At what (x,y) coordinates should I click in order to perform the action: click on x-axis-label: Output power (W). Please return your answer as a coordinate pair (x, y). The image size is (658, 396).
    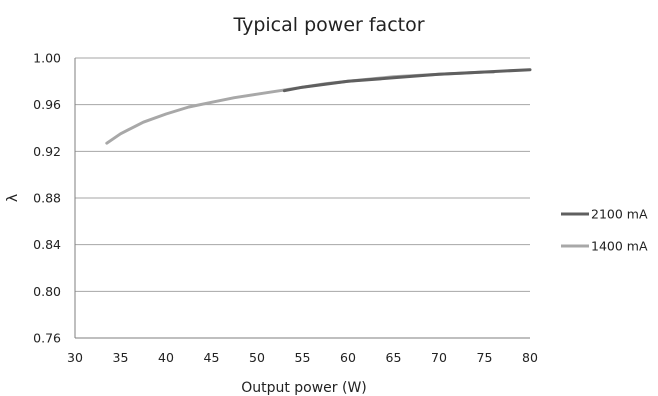
    Looking at the image, I should click on (304, 388).